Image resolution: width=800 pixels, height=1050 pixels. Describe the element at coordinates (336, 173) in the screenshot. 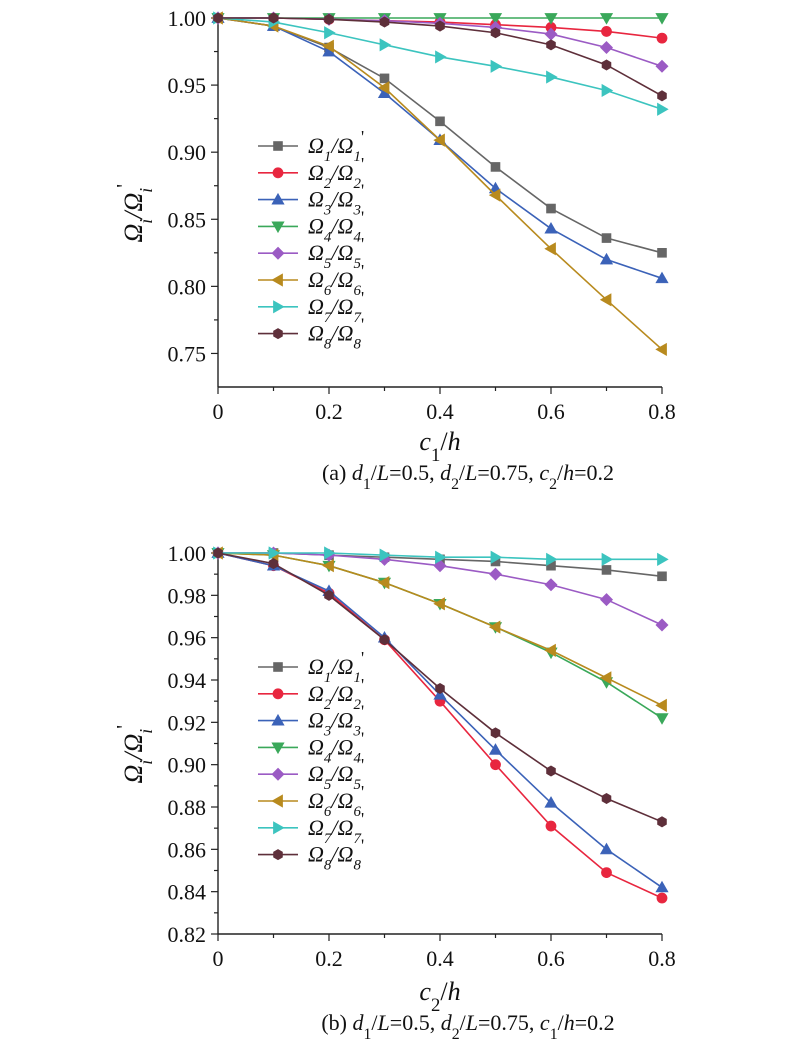

I see `legend-label: Ω2/Ω2'` at that location.